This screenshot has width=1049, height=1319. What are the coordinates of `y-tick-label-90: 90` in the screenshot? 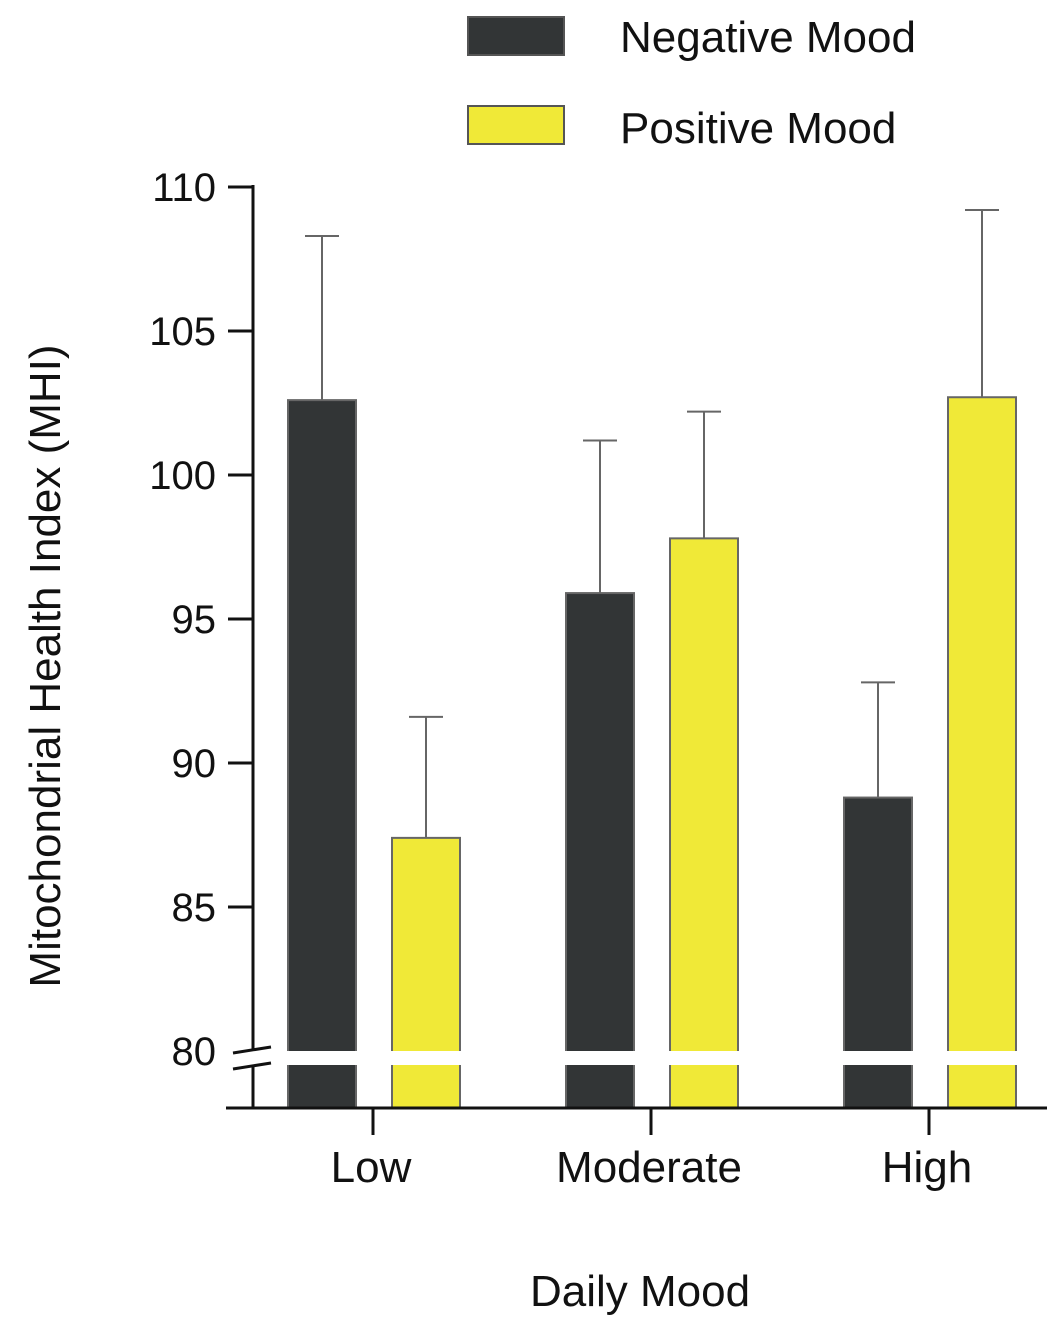 It's located at (194, 764).